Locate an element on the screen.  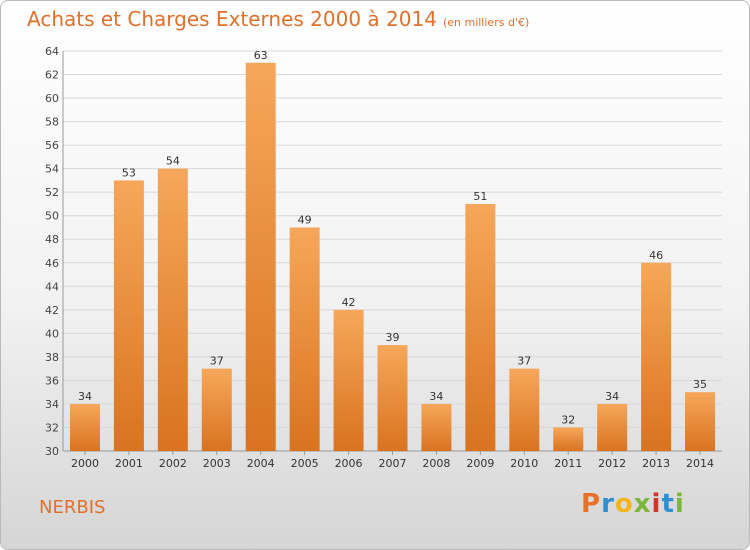
y-tick-label: 54 is located at coordinates (52, 169).